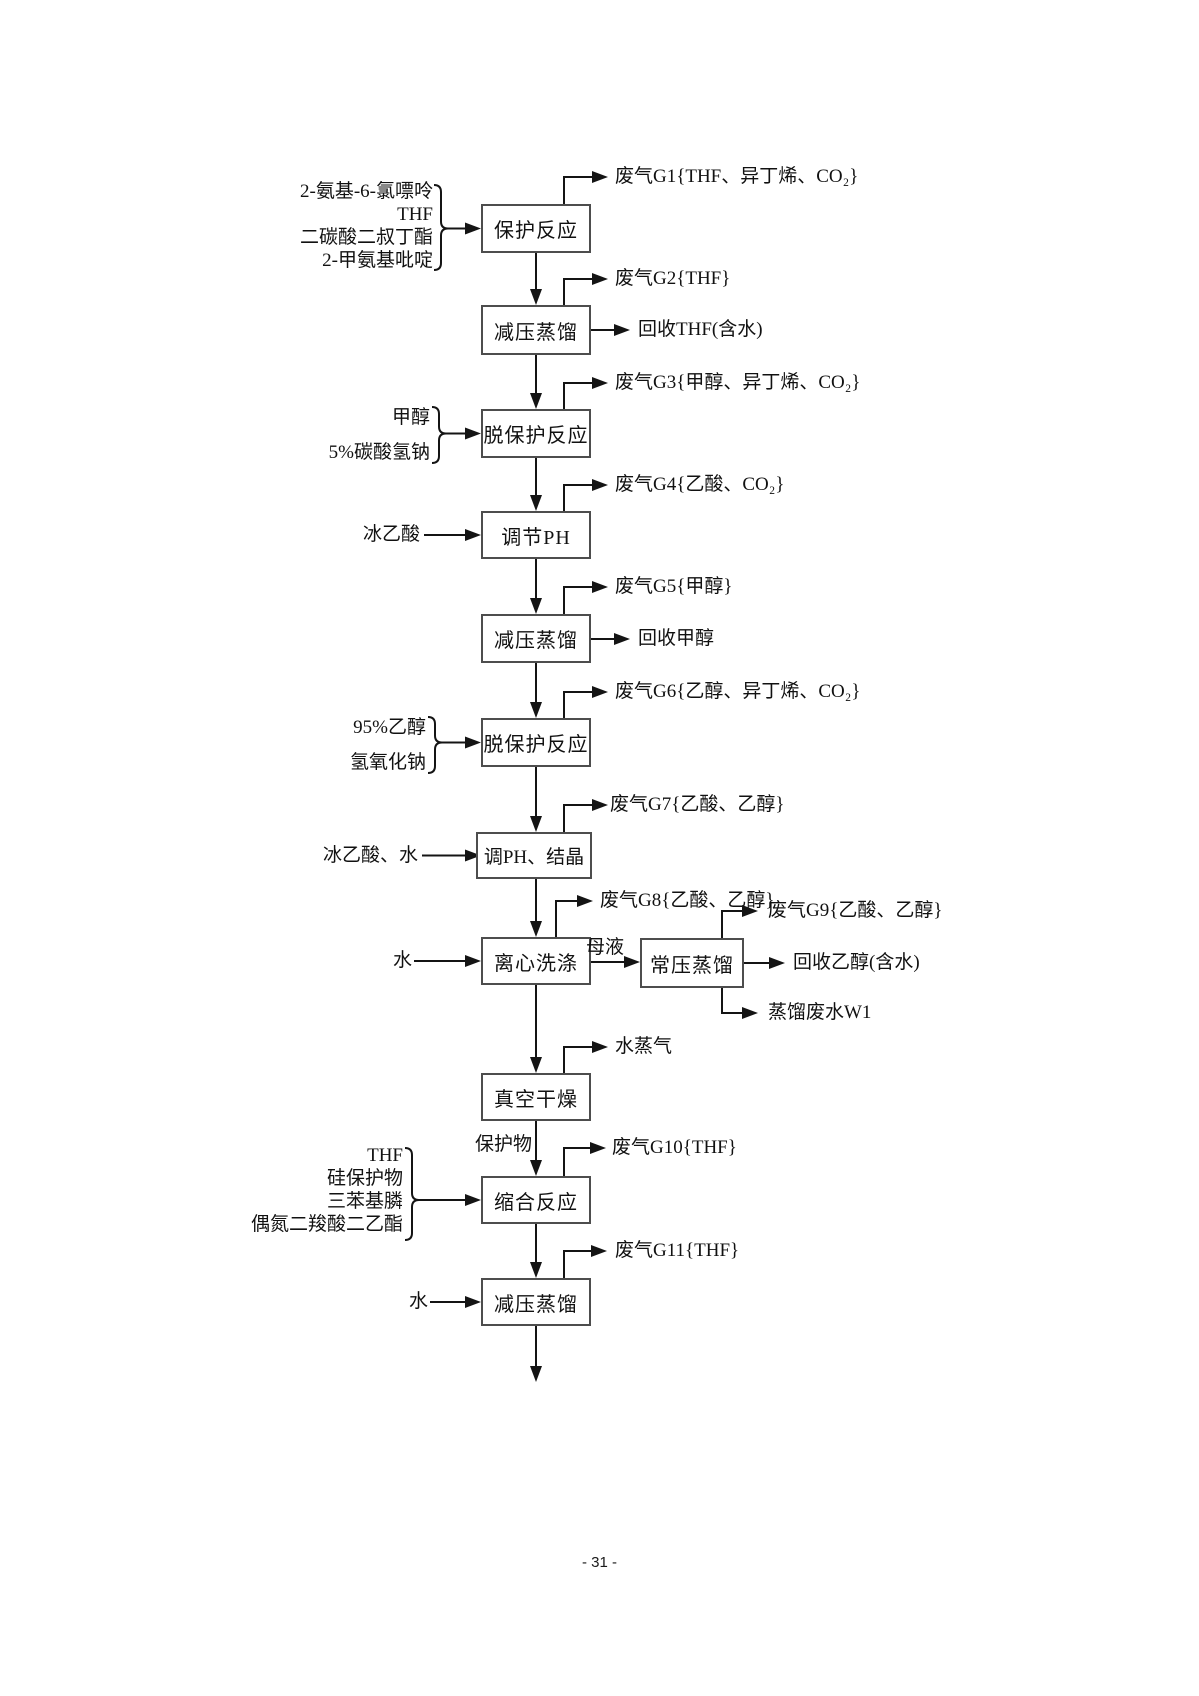 This screenshot has width=1199, height=1696. I want to click on output-recover-methanol: 回收甲醇, so click(676, 638).